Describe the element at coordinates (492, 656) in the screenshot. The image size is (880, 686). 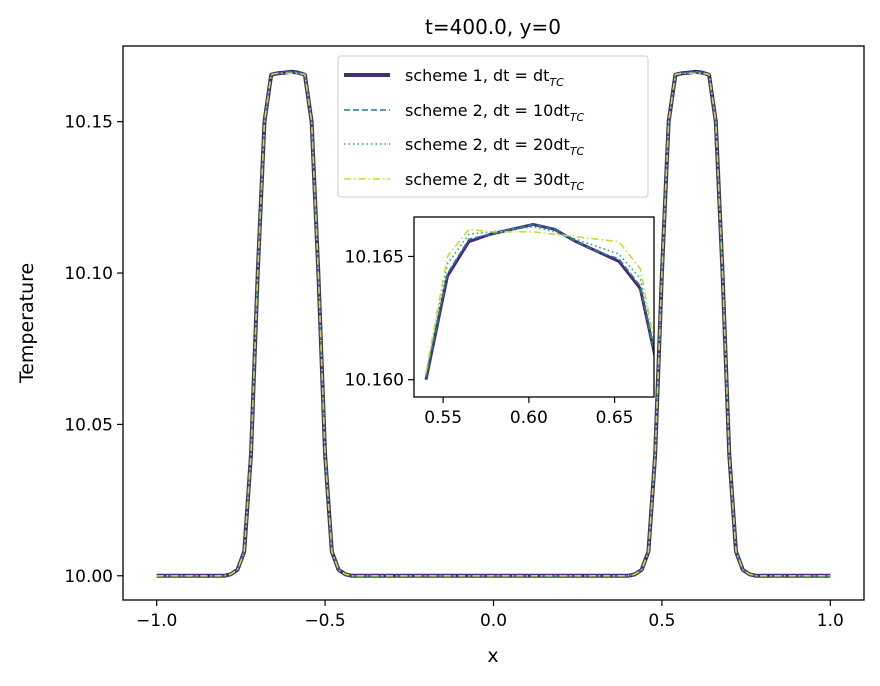
I see `x-axis-label: x` at that location.